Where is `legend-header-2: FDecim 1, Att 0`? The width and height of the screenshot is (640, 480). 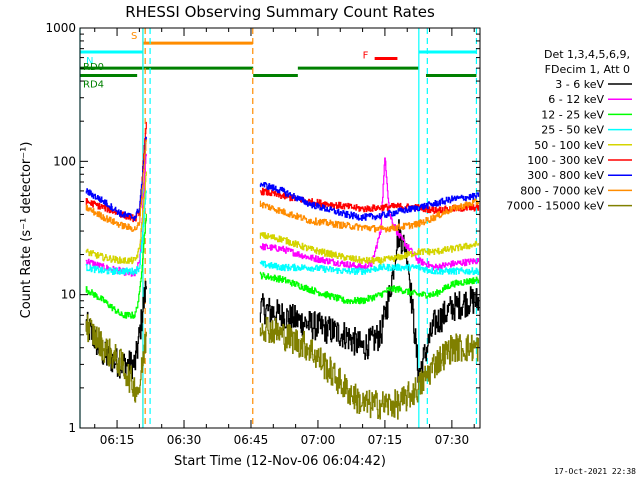 legend-header-2: FDecim 1, Att 0 is located at coordinates (587, 69).